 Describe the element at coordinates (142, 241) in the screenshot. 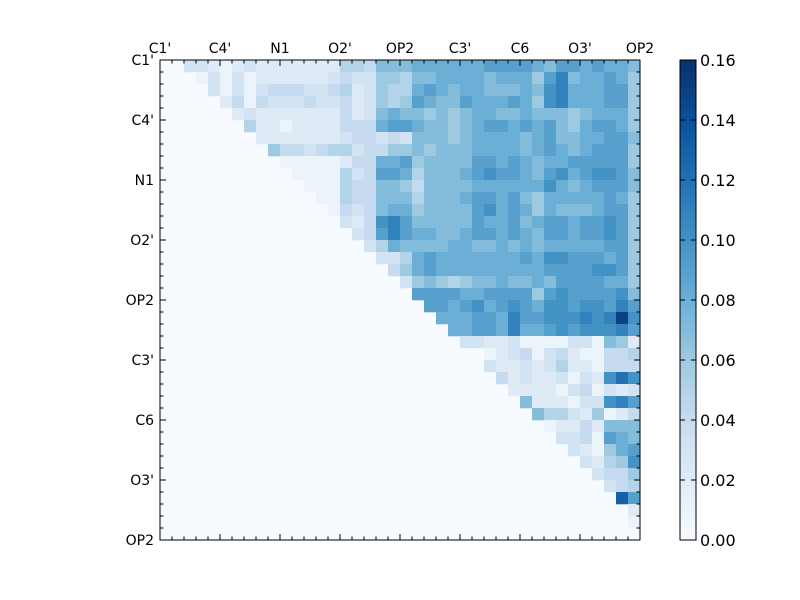

I see `y-tick-label: O2'` at that location.